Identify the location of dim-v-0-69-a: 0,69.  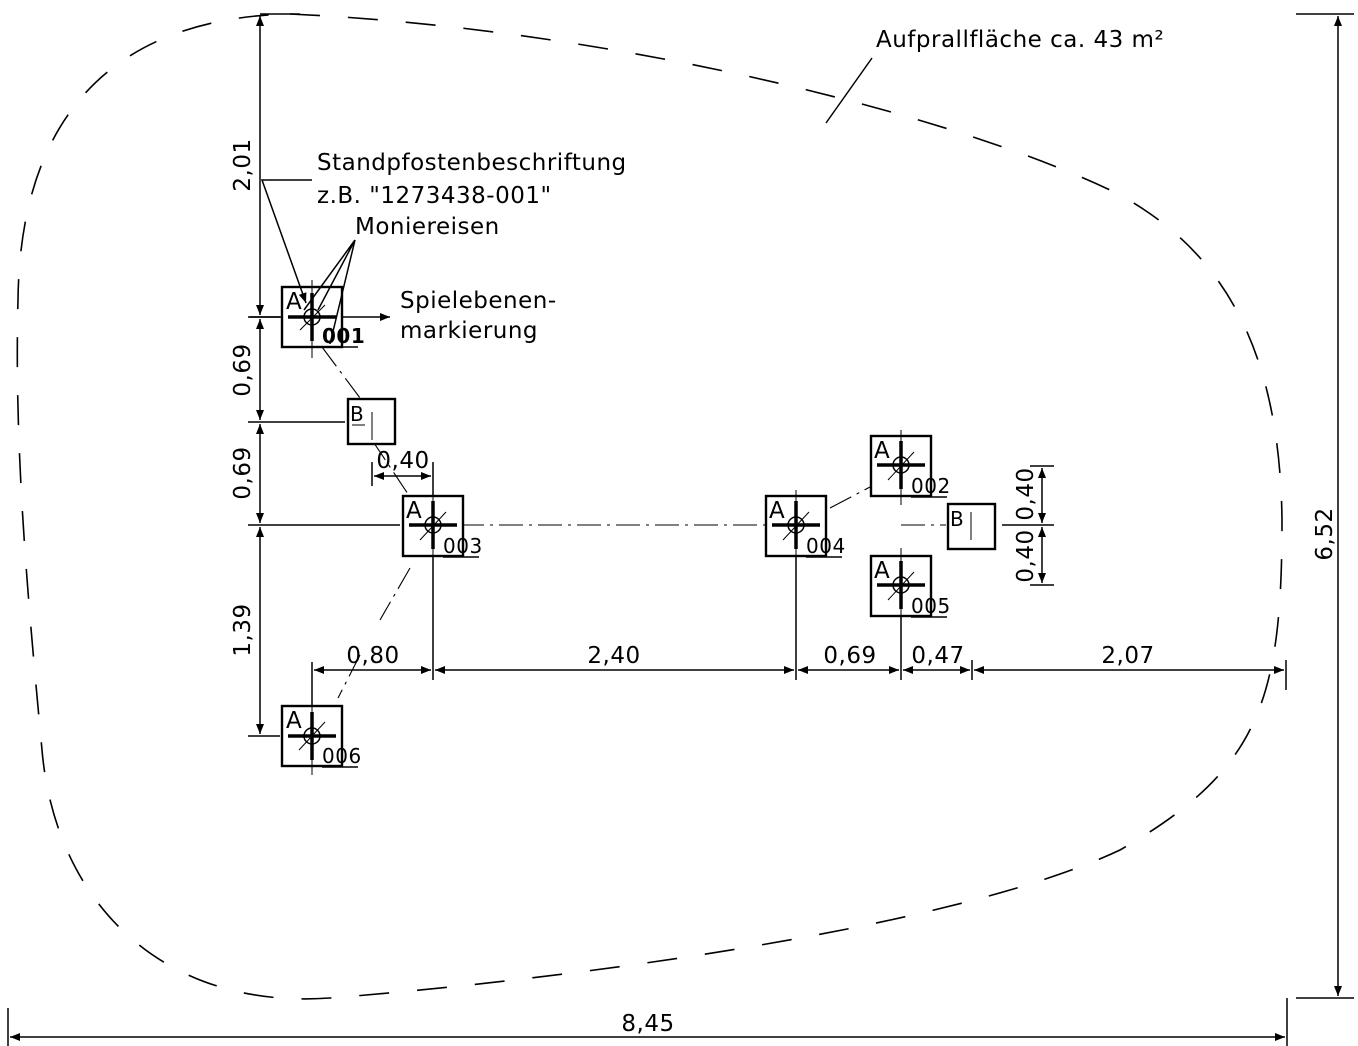
(243, 369).